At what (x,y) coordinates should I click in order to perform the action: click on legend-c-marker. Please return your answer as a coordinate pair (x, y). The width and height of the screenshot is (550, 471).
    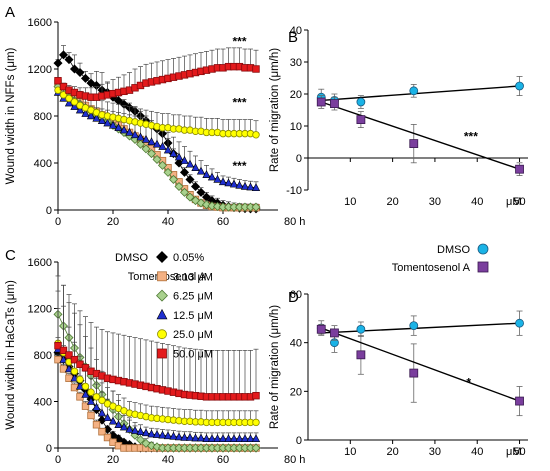
    Looking at the image, I should click on (162, 295).